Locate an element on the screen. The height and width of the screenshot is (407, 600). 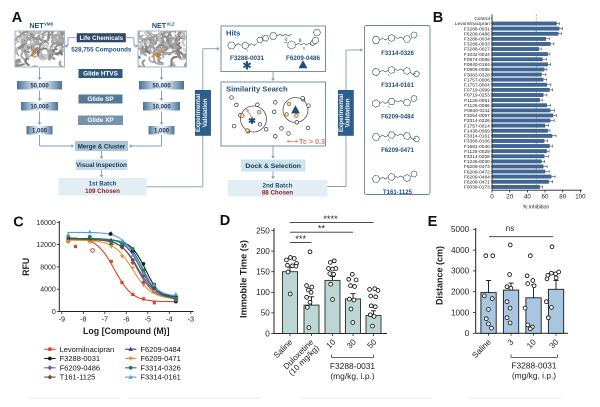
svg-text: Hits is located at coordinates (233, 33).